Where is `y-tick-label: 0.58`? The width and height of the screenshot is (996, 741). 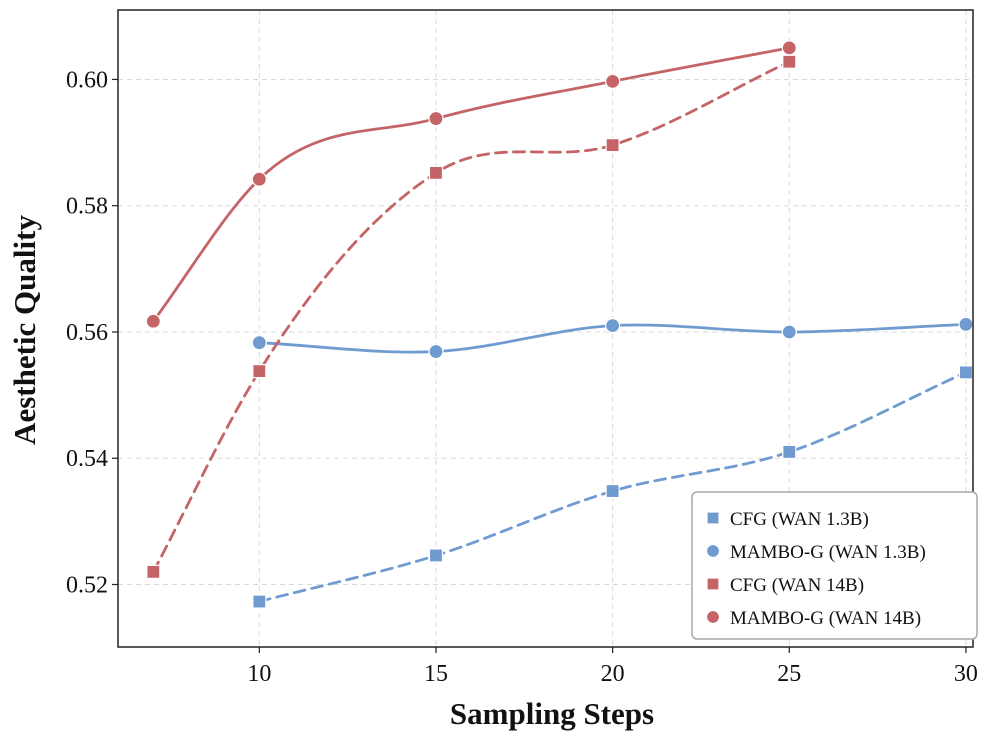 y-tick-label: 0.58 is located at coordinates (87, 207).